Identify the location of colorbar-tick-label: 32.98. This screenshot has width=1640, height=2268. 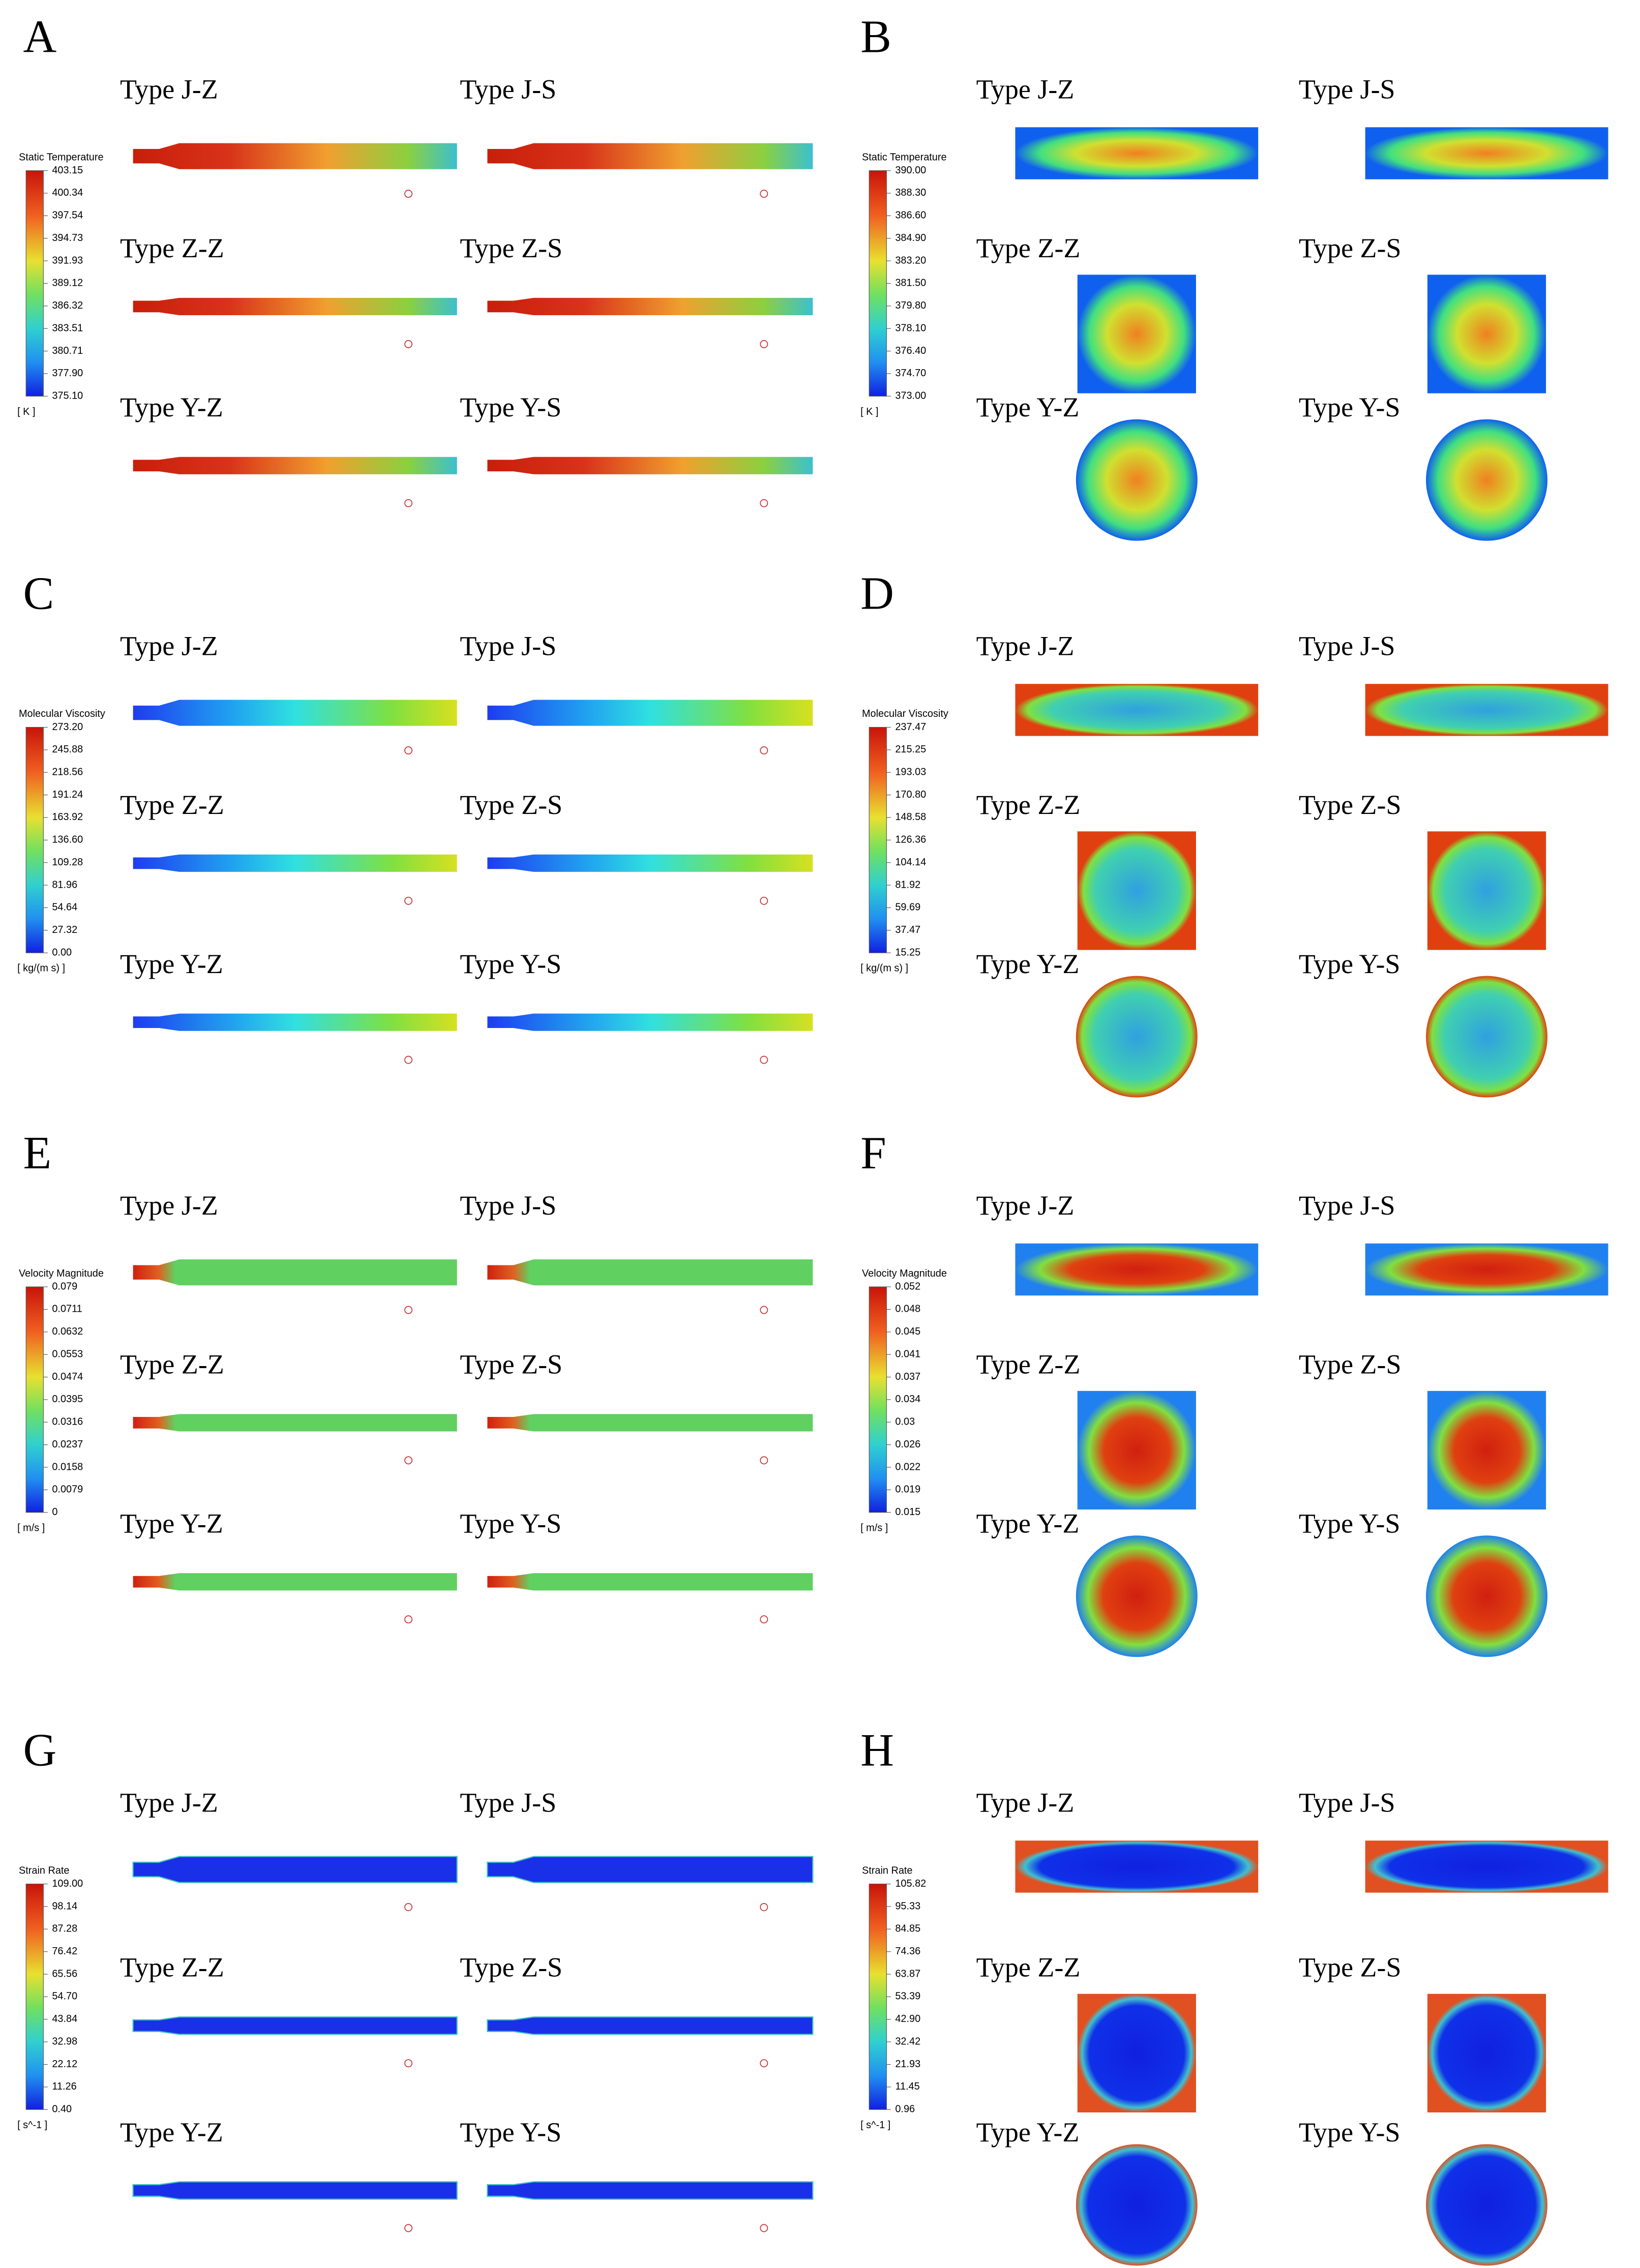
(64, 2041).